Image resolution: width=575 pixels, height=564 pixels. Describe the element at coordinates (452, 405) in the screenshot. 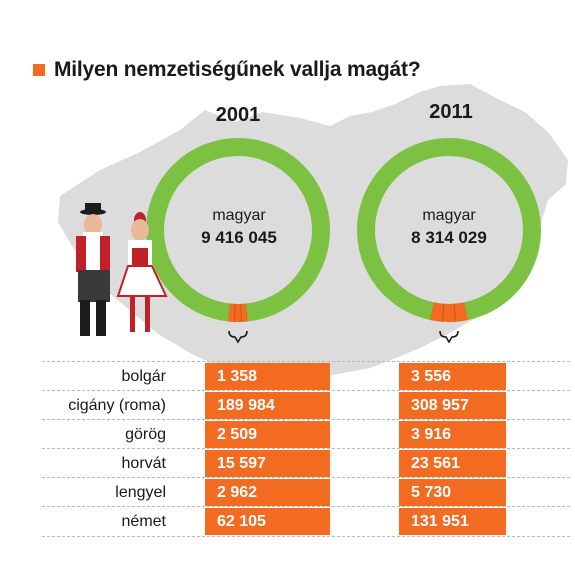

I see `value-cell-2011: 308 957` at that location.